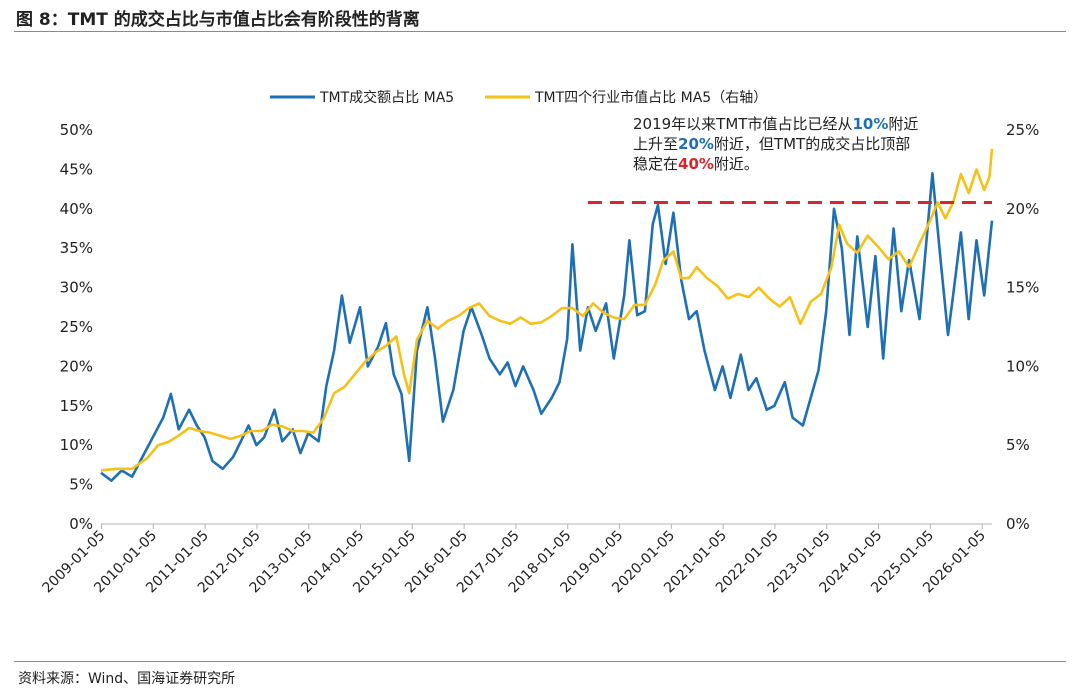 The width and height of the screenshot is (1080, 694). I want to click on annotation-line-2: 上升至20%附近，但TMT的成交占比顶部, so click(771, 144).